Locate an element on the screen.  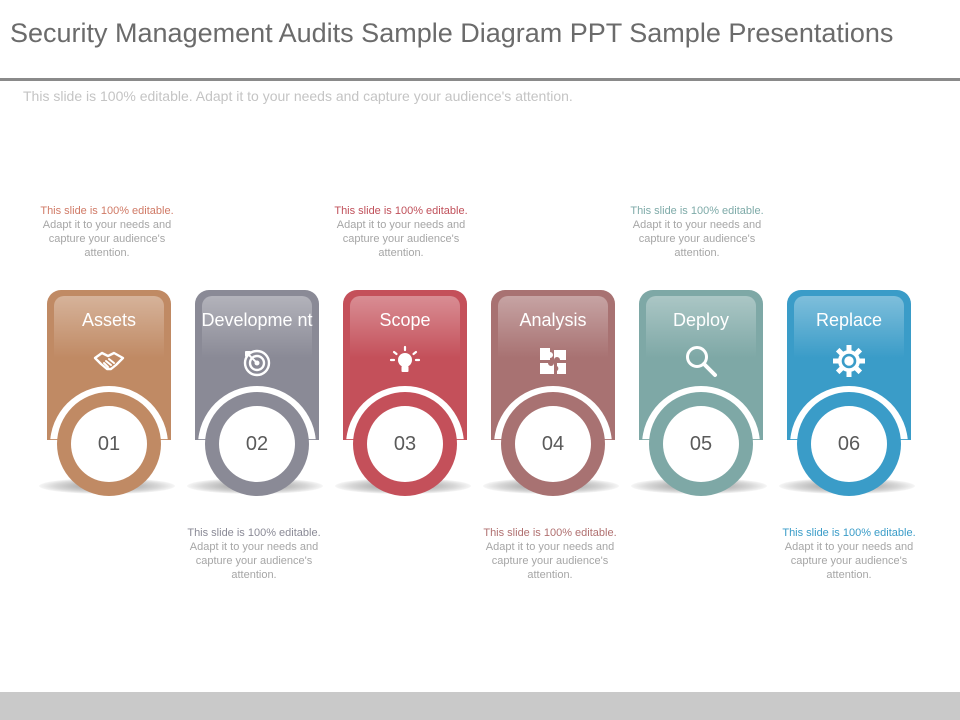
target-icon is located at coordinates (257, 361).